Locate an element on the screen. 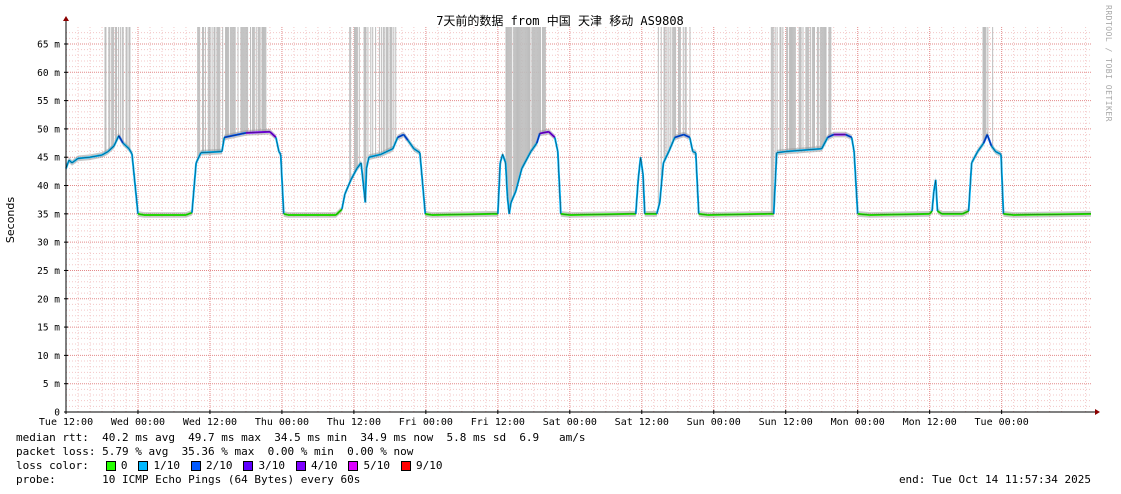 Image resolution: width=1121 pixels, height=494 pixels. y-tick-label: 25 m is located at coordinates (48, 271).